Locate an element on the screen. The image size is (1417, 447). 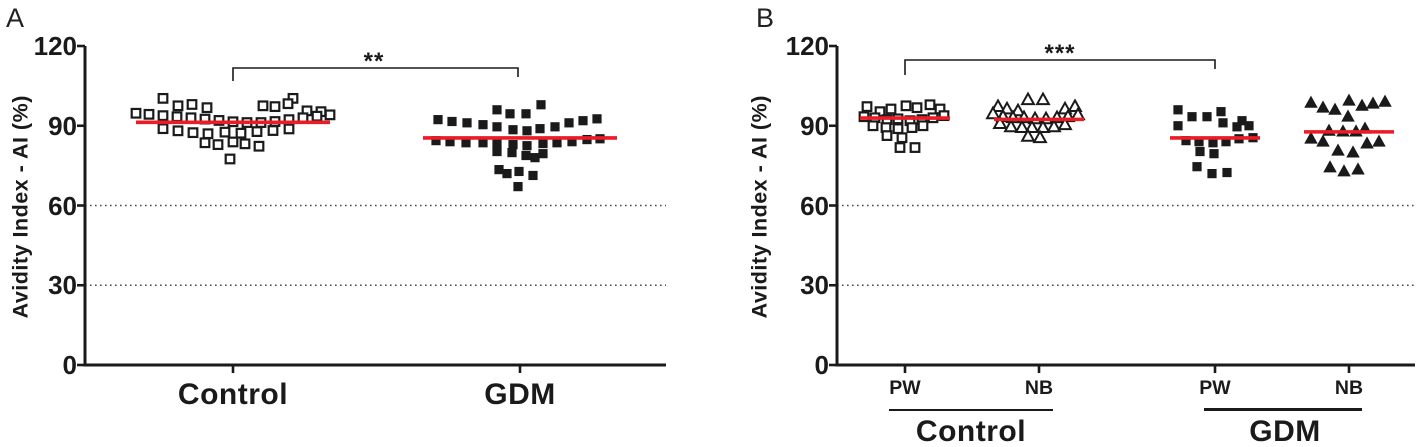
panel-a-letter: A is located at coordinates (15, 18).